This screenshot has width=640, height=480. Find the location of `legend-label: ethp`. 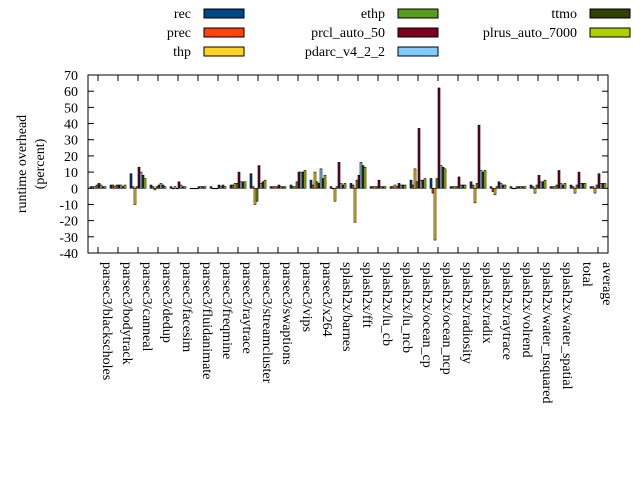

legend-label: ethp is located at coordinates (373, 14).